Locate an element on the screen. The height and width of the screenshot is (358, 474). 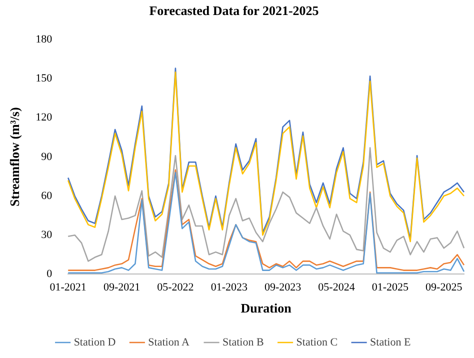
x-tick-label: 01-2025 is located at coordinates (391, 288).